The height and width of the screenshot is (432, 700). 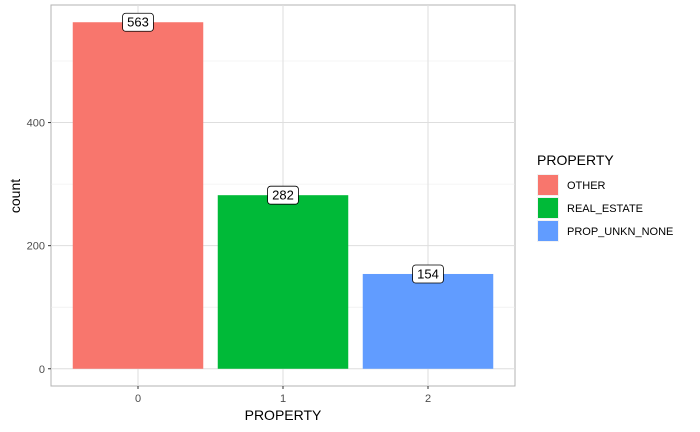 I want to click on legend-entries: OTHER REAL_ESTATE PROP_UNKN_NONE, so click(x=605, y=208).